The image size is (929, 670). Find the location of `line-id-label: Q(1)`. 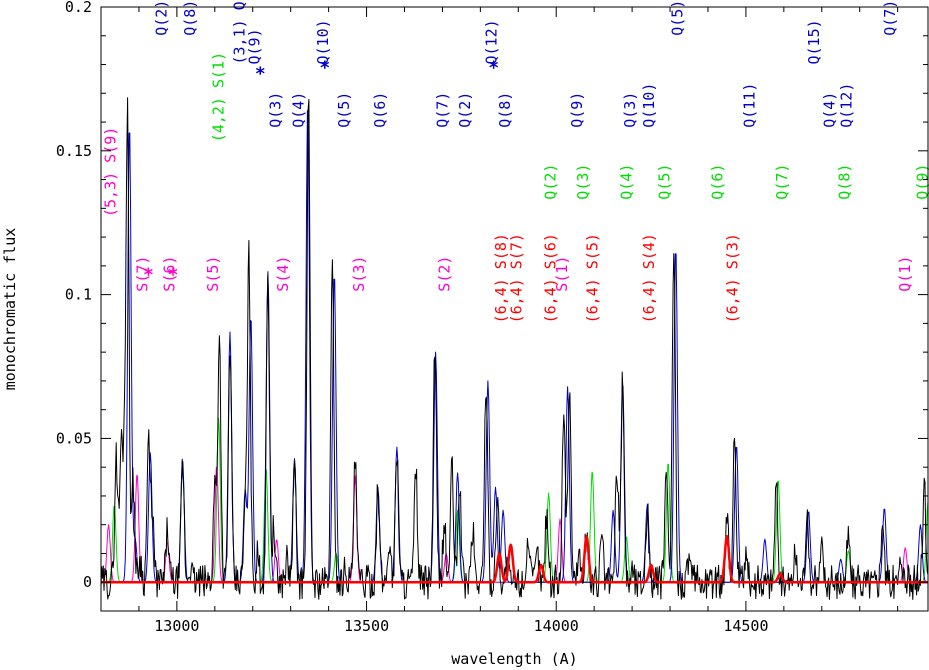

line-id-label: Q(1) is located at coordinates (905, 274).